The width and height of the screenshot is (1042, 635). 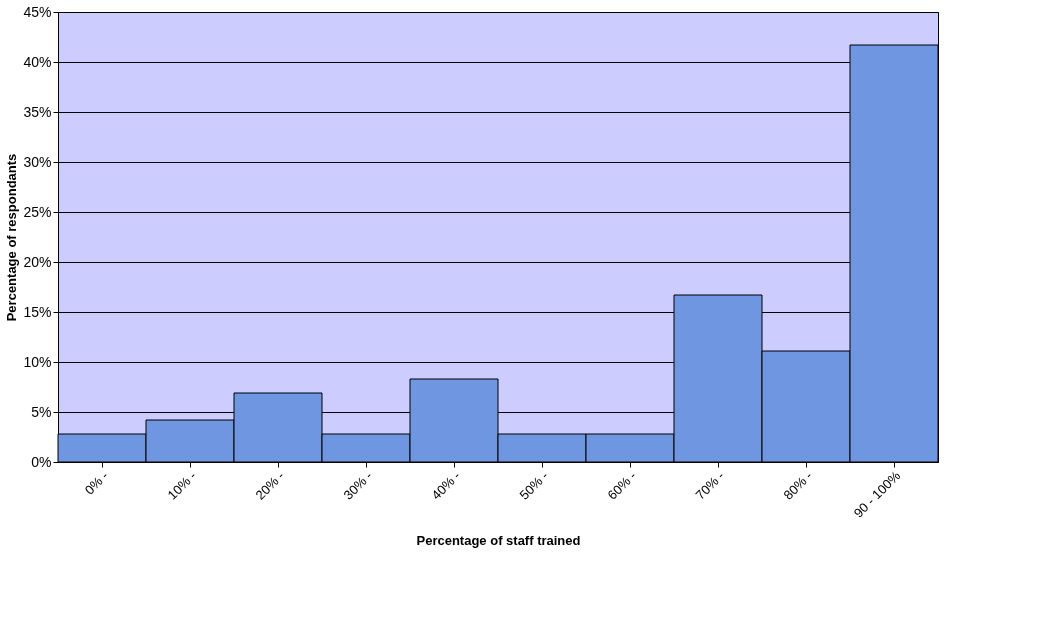 I want to click on x-tick-label: 30% -, so click(x=358, y=485).